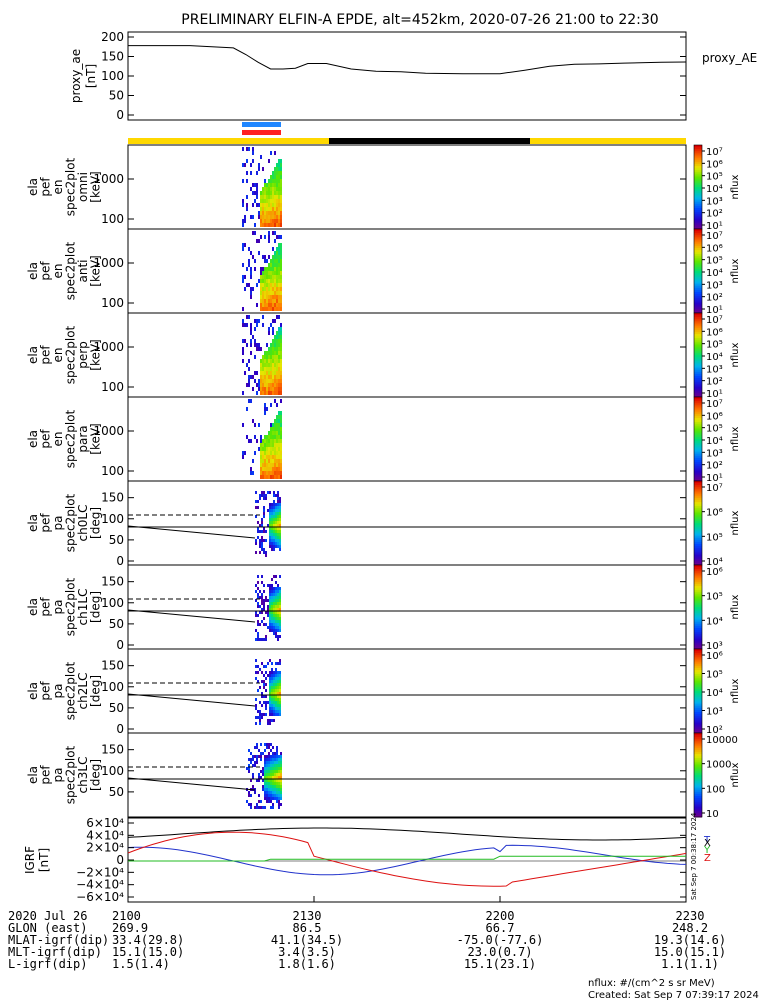 Image resolution: width=775 pixels, height=1004 pixels. Describe the element at coordinates (499, 952) in the screenshot. I see `footer-row-value: 23.0(0.7)` at that location.